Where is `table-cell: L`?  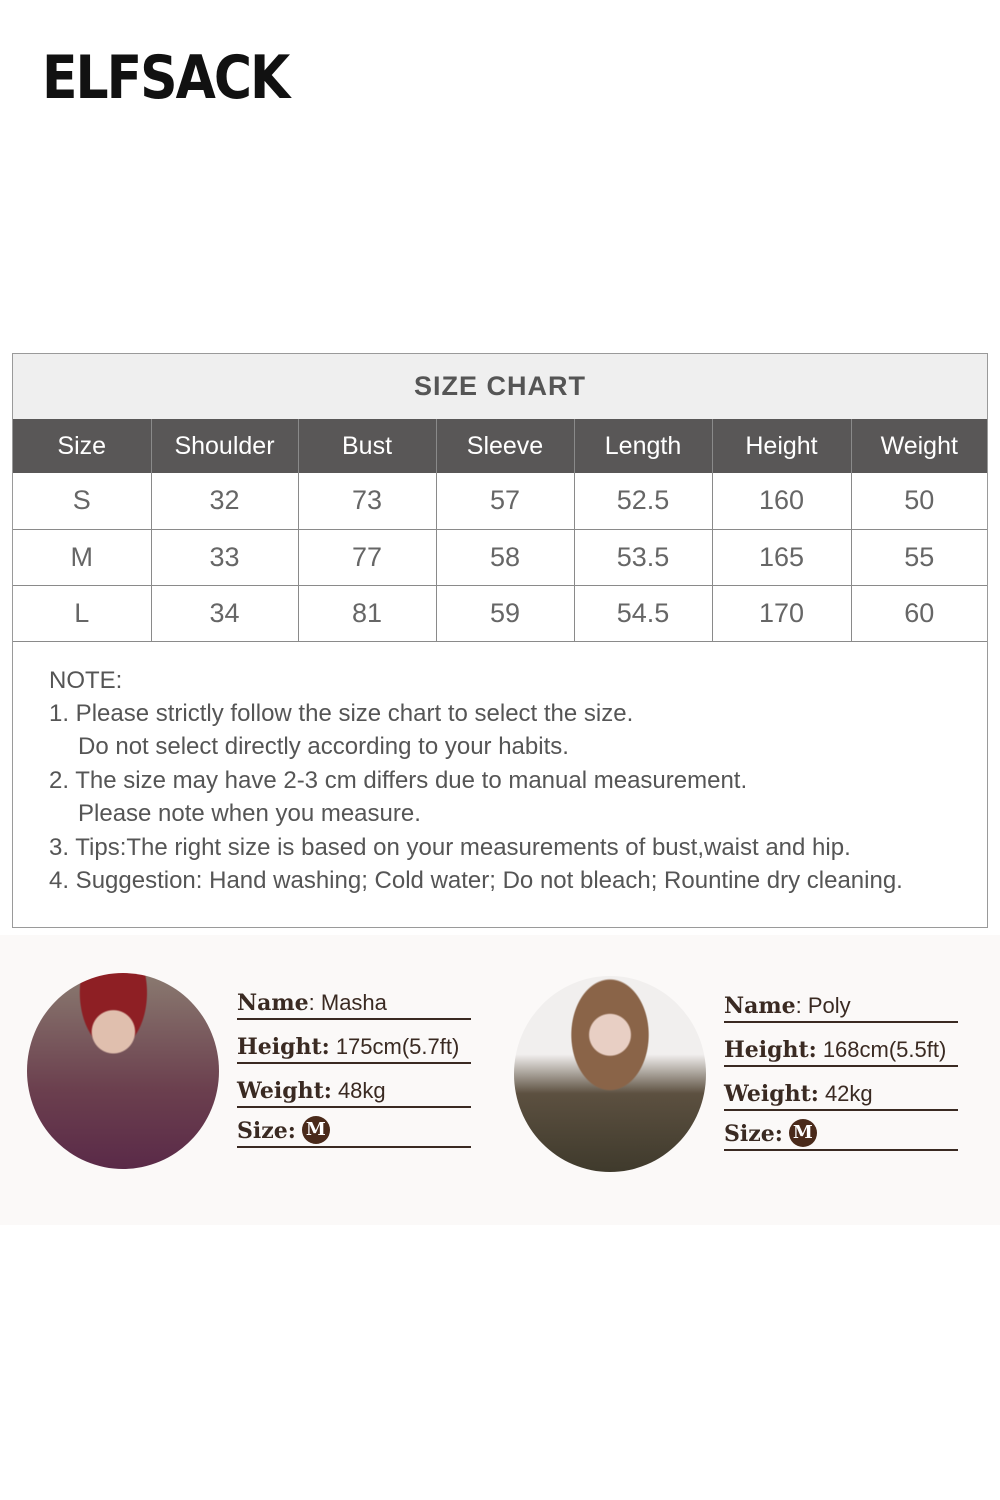
table-cell: L is located at coordinates (82, 613).